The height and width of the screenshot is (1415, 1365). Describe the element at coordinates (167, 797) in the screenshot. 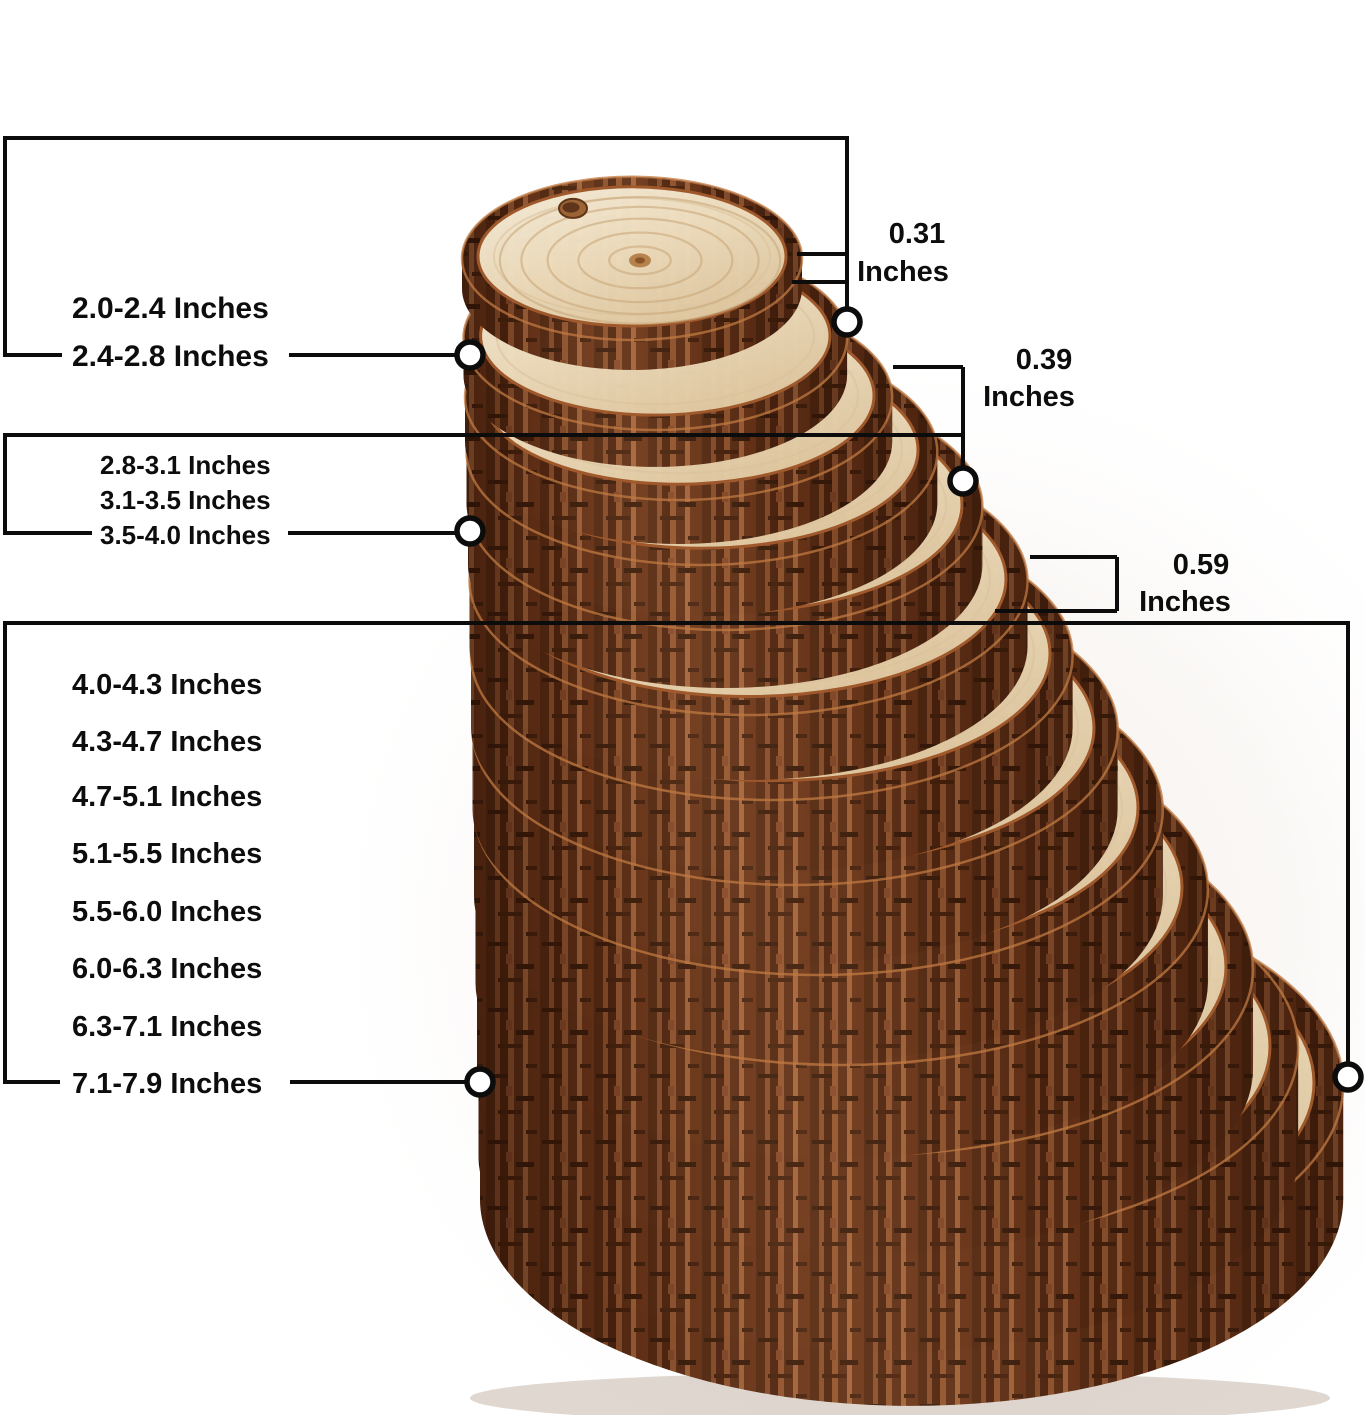

I see `size-label: 4.7-5.1 Inches` at that location.